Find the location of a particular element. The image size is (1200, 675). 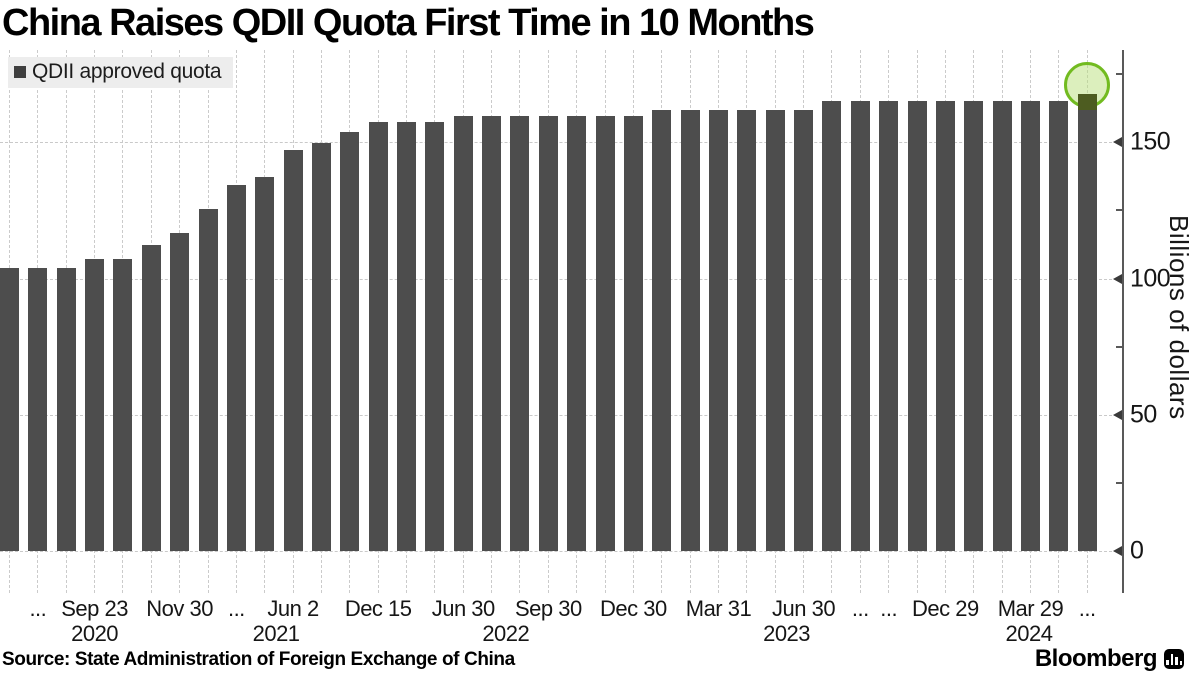

x-tick-label: Dec 29 is located at coordinates (945, 608).